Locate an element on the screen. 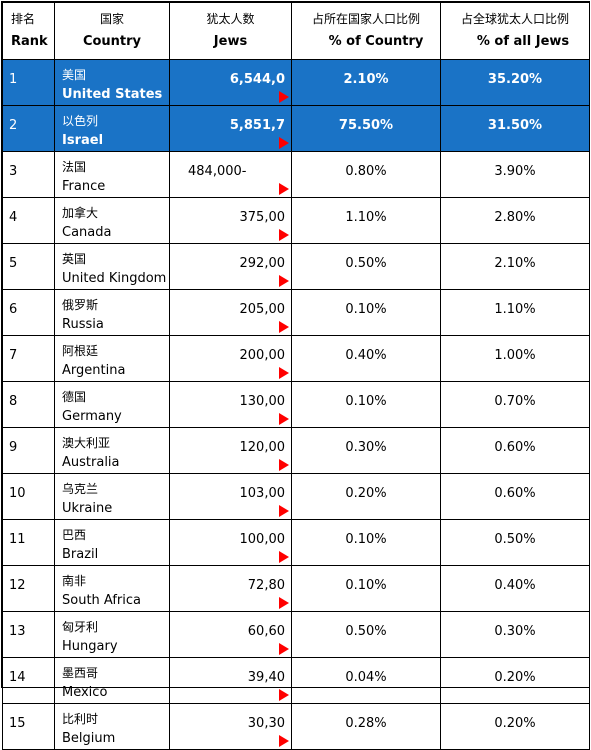  table-row: 11 巴西 Brazil 100,00 0.10% 0.50% is located at coordinates (296, 542).